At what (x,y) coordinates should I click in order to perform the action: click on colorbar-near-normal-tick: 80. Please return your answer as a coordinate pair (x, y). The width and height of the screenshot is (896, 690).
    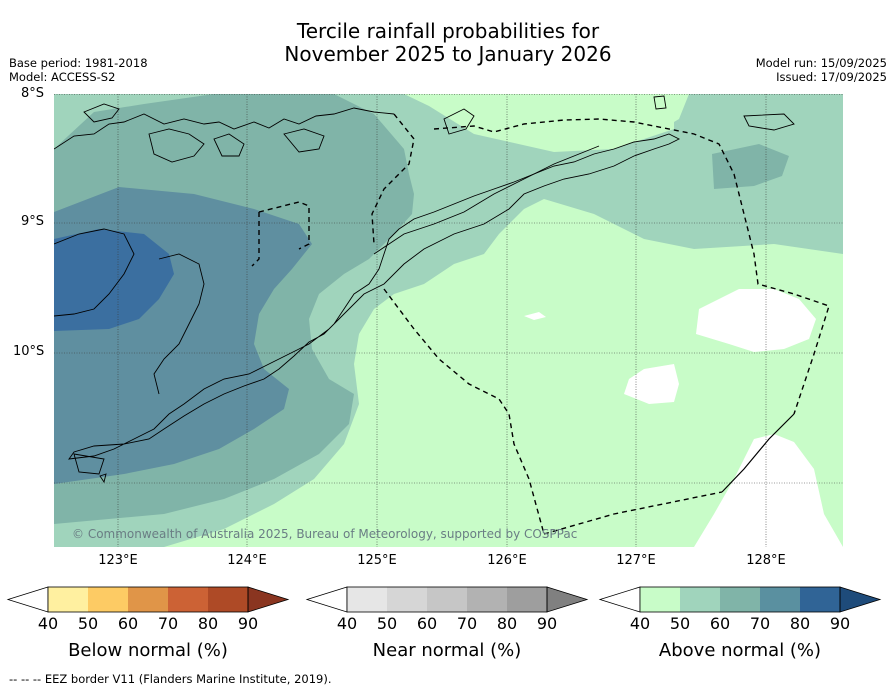
    Looking at the image, I should click on (507, 623).